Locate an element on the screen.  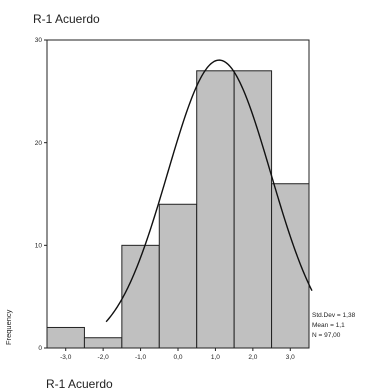
x-tick-label: 3,0 is located at coordinates (290, 357).